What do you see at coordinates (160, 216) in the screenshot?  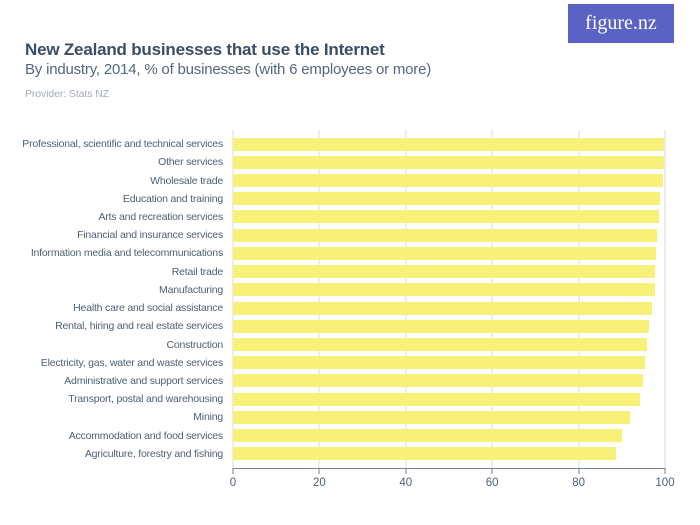 I see `category-label: Arts and recreation services` at bounding box center [160, 216].